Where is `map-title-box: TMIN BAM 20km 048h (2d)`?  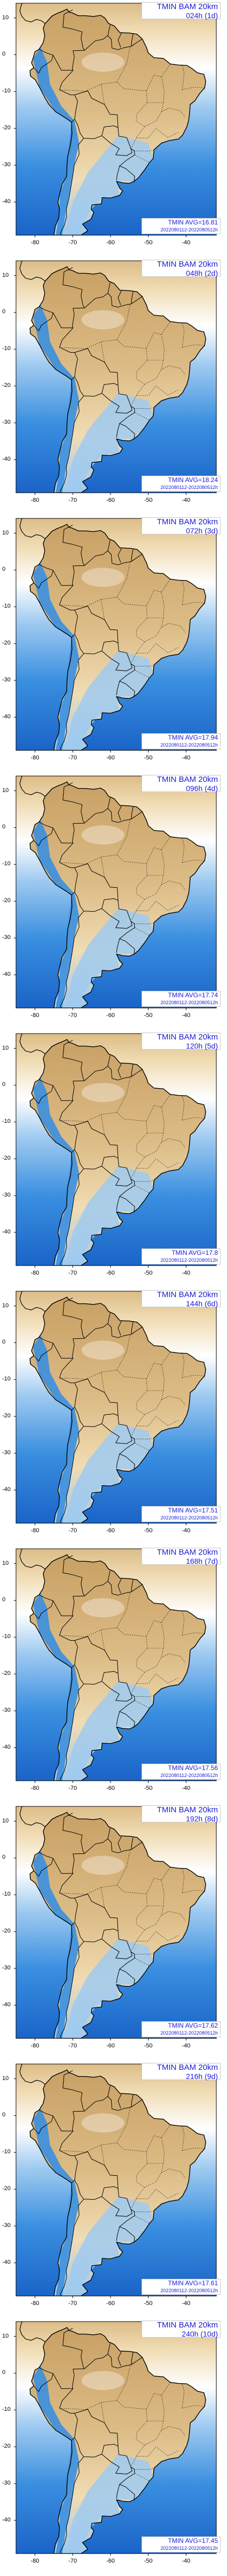
map-title-box: TMIN BAM 20km 048h (2d) is located at coordinates (181, 268).